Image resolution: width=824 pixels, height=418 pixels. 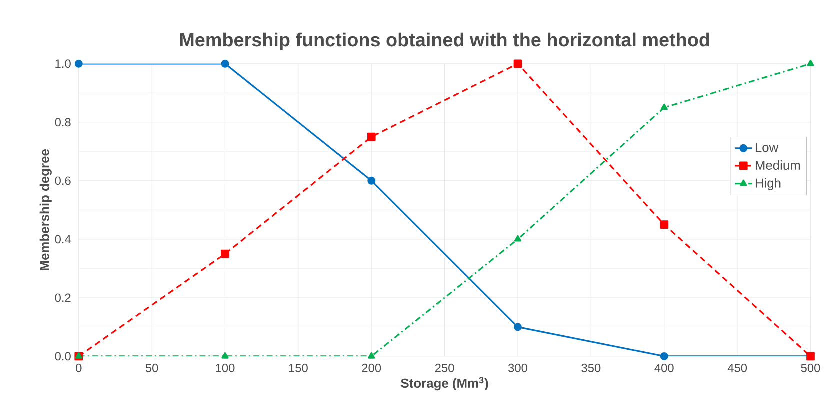 I want to click on x-tick-label: 200, so click(x=372, y=368).